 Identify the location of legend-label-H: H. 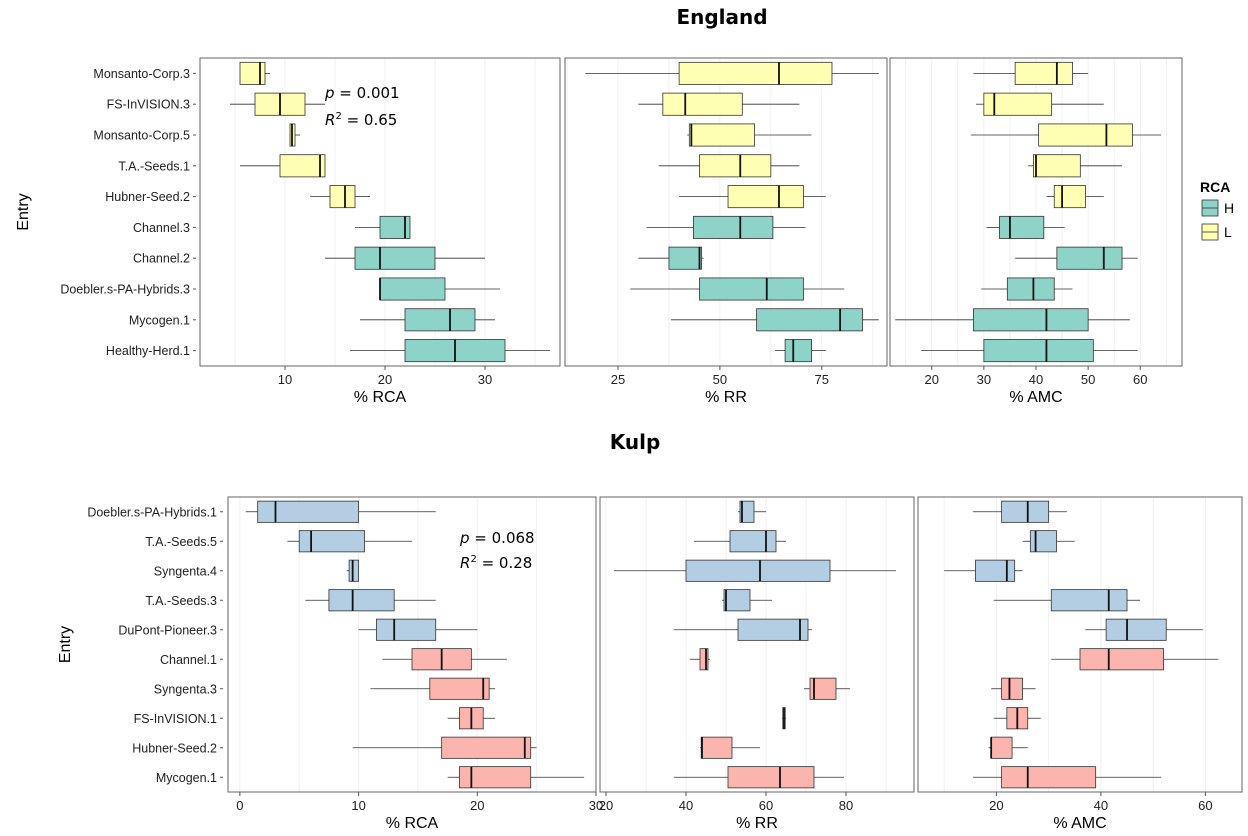
(1229, 208).